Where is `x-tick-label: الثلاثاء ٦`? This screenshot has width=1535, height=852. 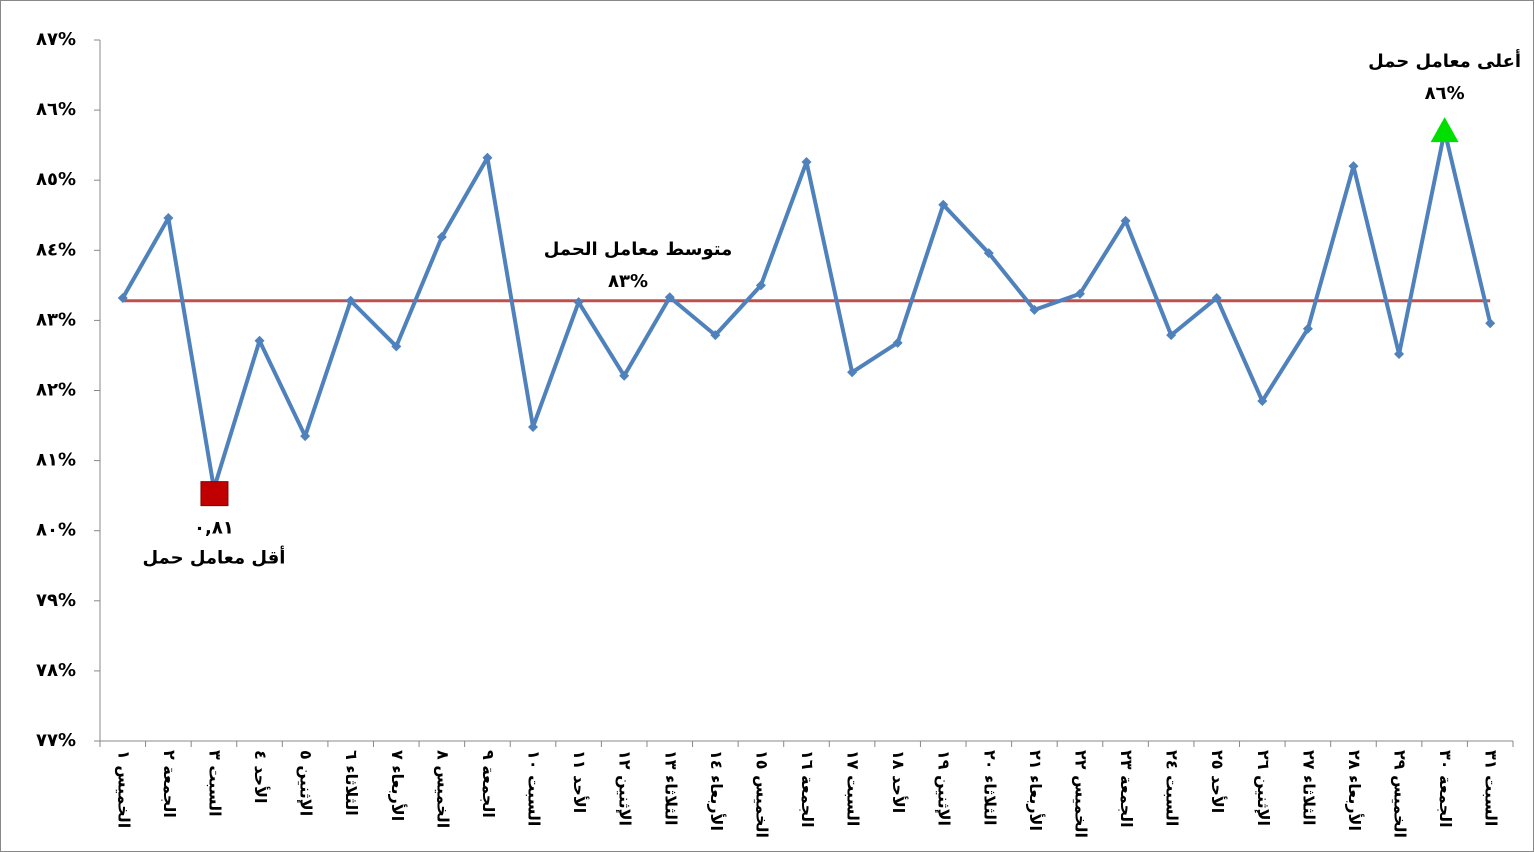 x-tick-label: الثلاثاء ٦ is located at coordinates (351, 783).